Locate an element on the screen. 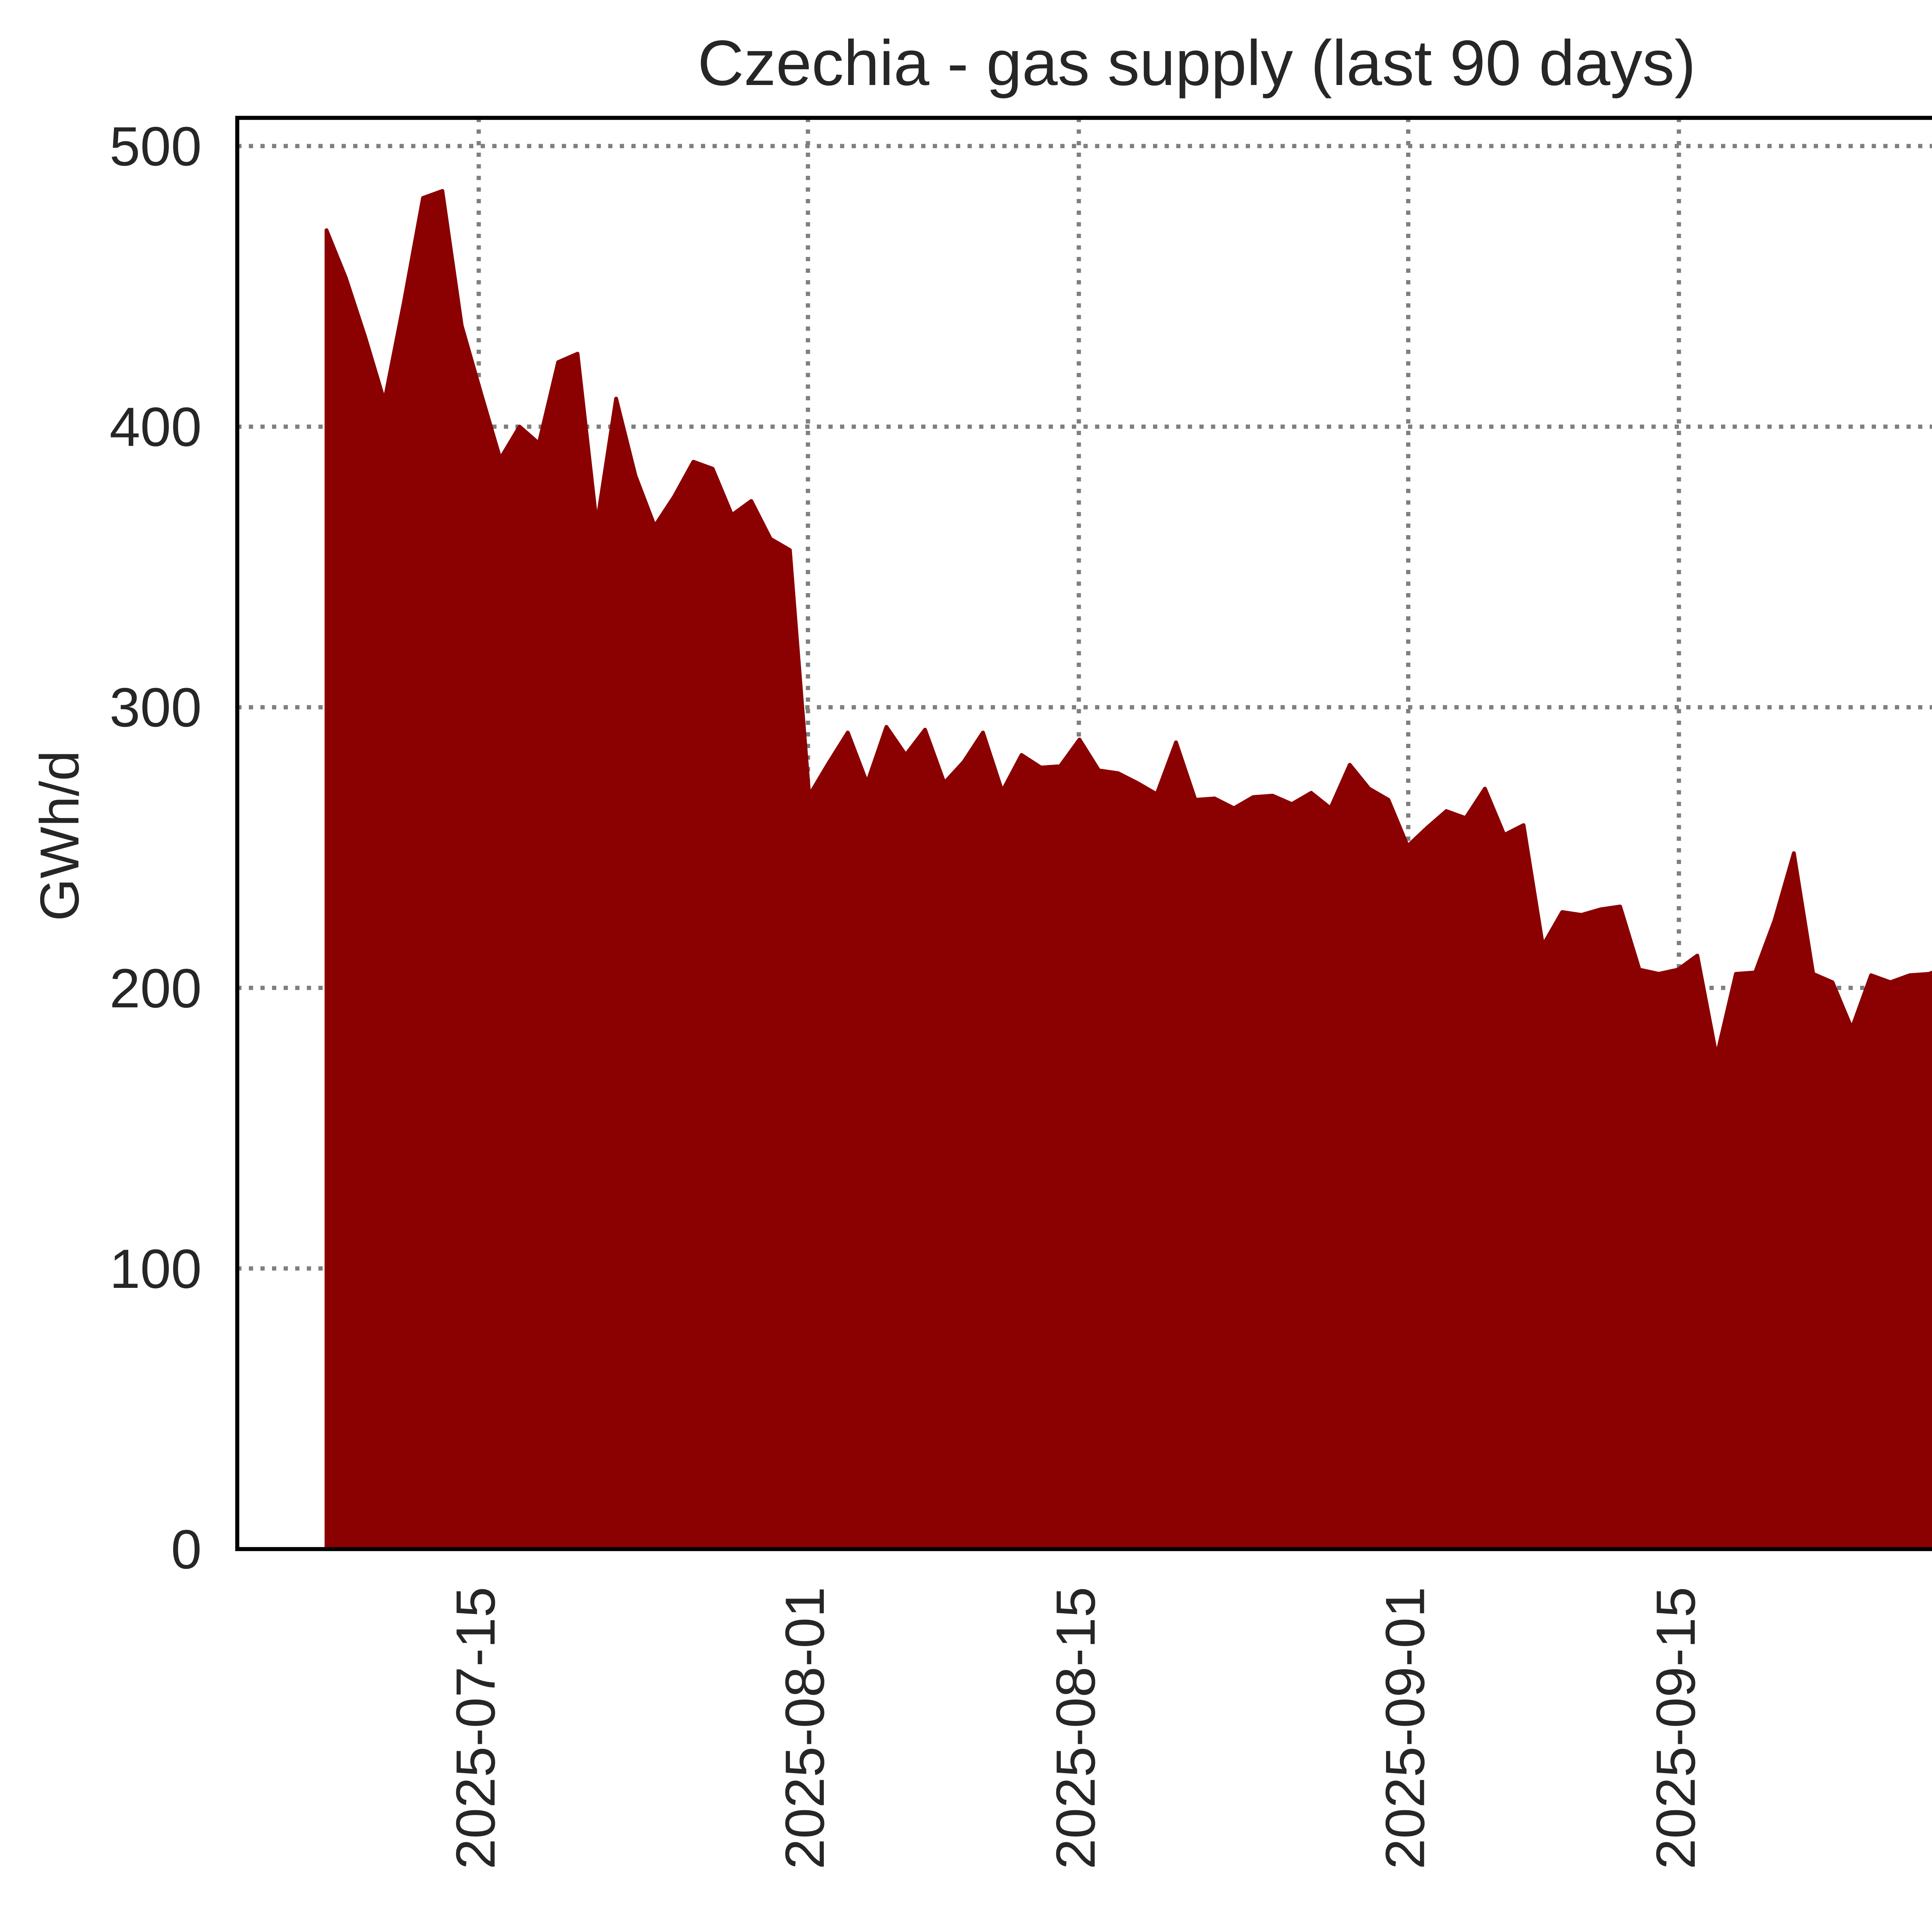 The width and height of the screenshot is (1932, 1932). svg-text: 2025-09-15 is located at coordinates (1676, 1728).